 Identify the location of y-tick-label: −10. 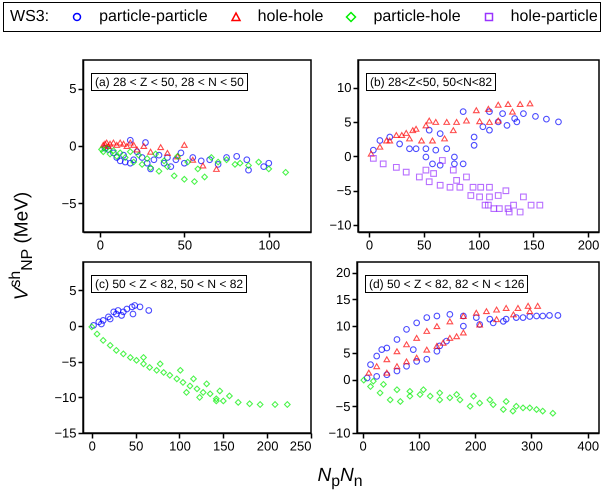
(65, 397).